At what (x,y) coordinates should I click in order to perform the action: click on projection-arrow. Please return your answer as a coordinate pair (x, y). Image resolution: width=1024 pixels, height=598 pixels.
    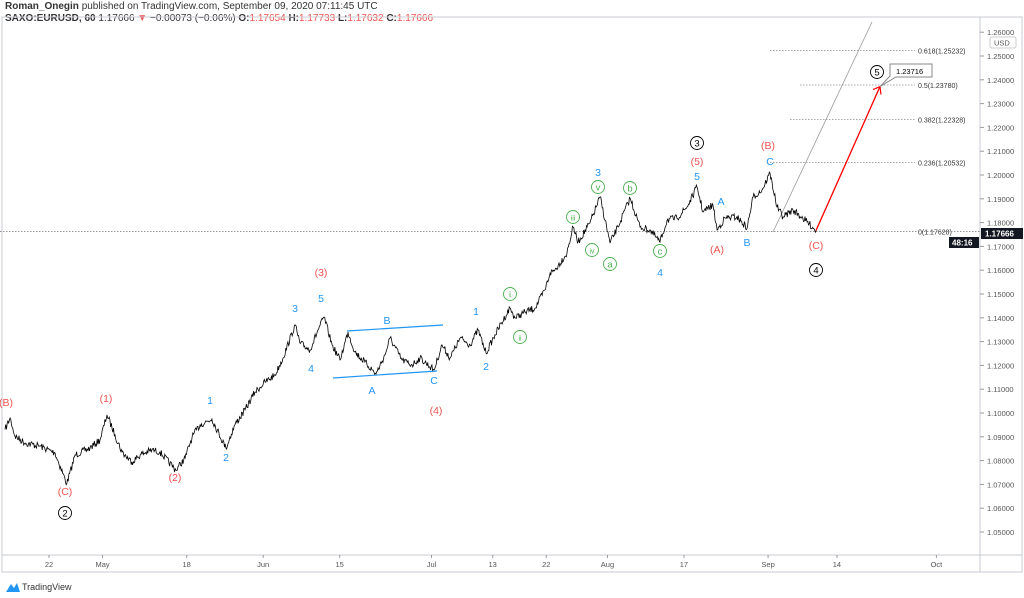
    Looking at the image, I should click on (848, 158).